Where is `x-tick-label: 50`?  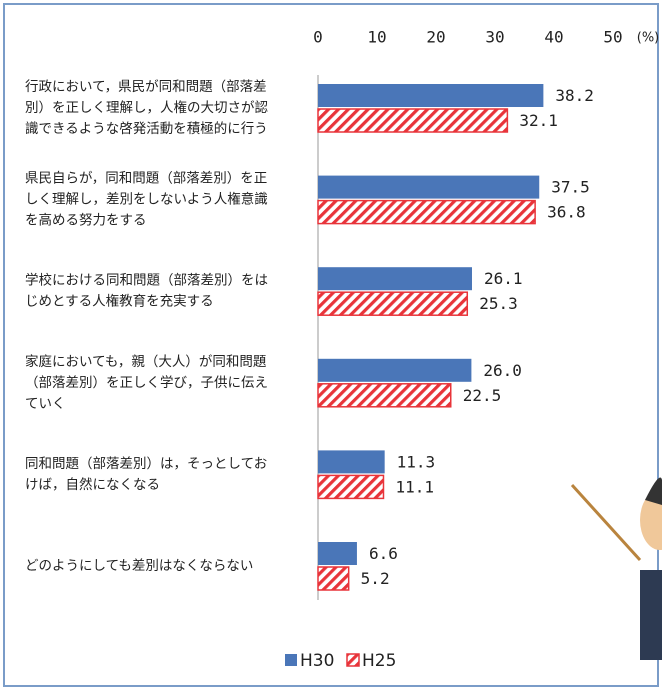
x-tick-label: 50 is located at coordinates (612, 37).